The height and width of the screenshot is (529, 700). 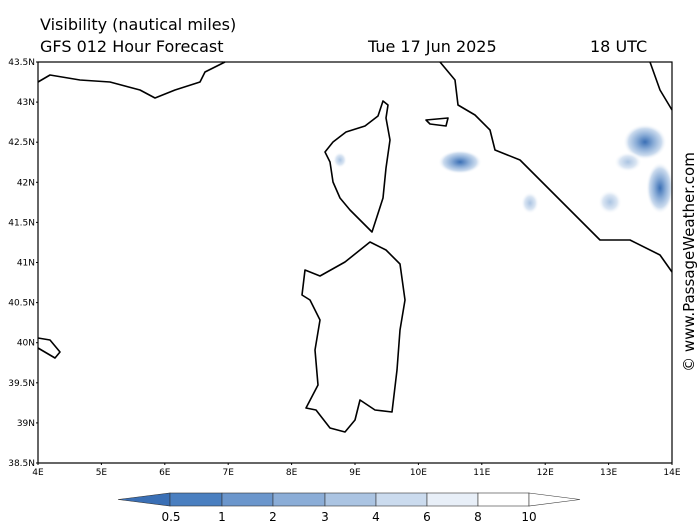 What do you see at coordinates (608, 473) in the screenshot?
I see `lon-label: 13E` at bounding box center [608, 473].